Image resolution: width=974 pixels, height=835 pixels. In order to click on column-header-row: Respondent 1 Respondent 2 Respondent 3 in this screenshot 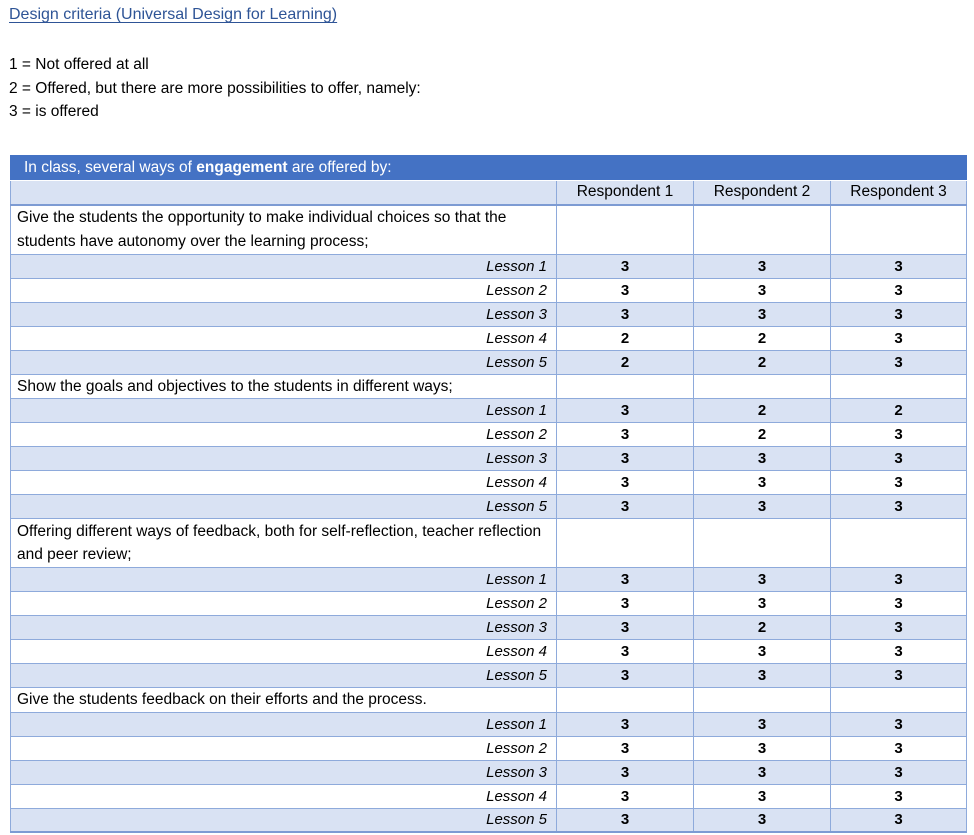, I will do `click(489, 192)`.